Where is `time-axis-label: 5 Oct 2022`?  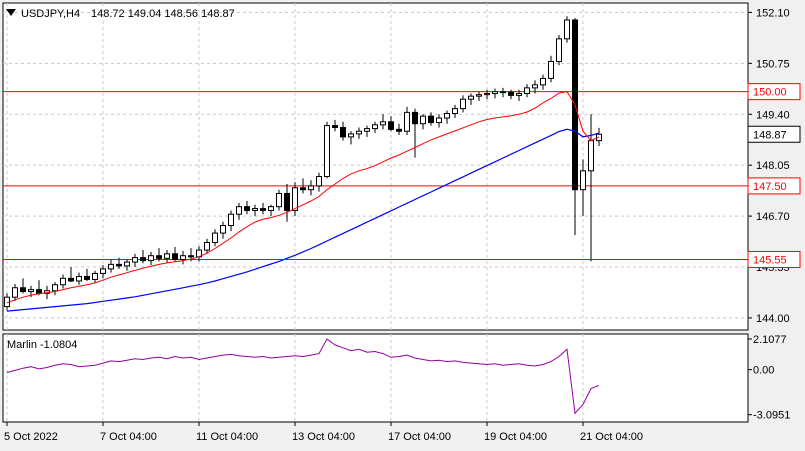 time-axis-label: 5 Oct 2022 is located at coordinates (31, 437).